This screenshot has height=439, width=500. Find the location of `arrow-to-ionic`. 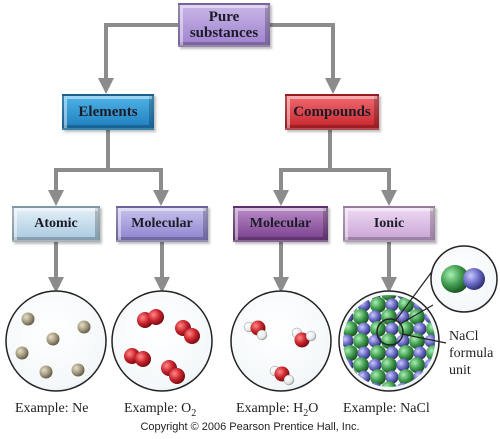

arrow-to-ionic is located at coordinates (363, 187).